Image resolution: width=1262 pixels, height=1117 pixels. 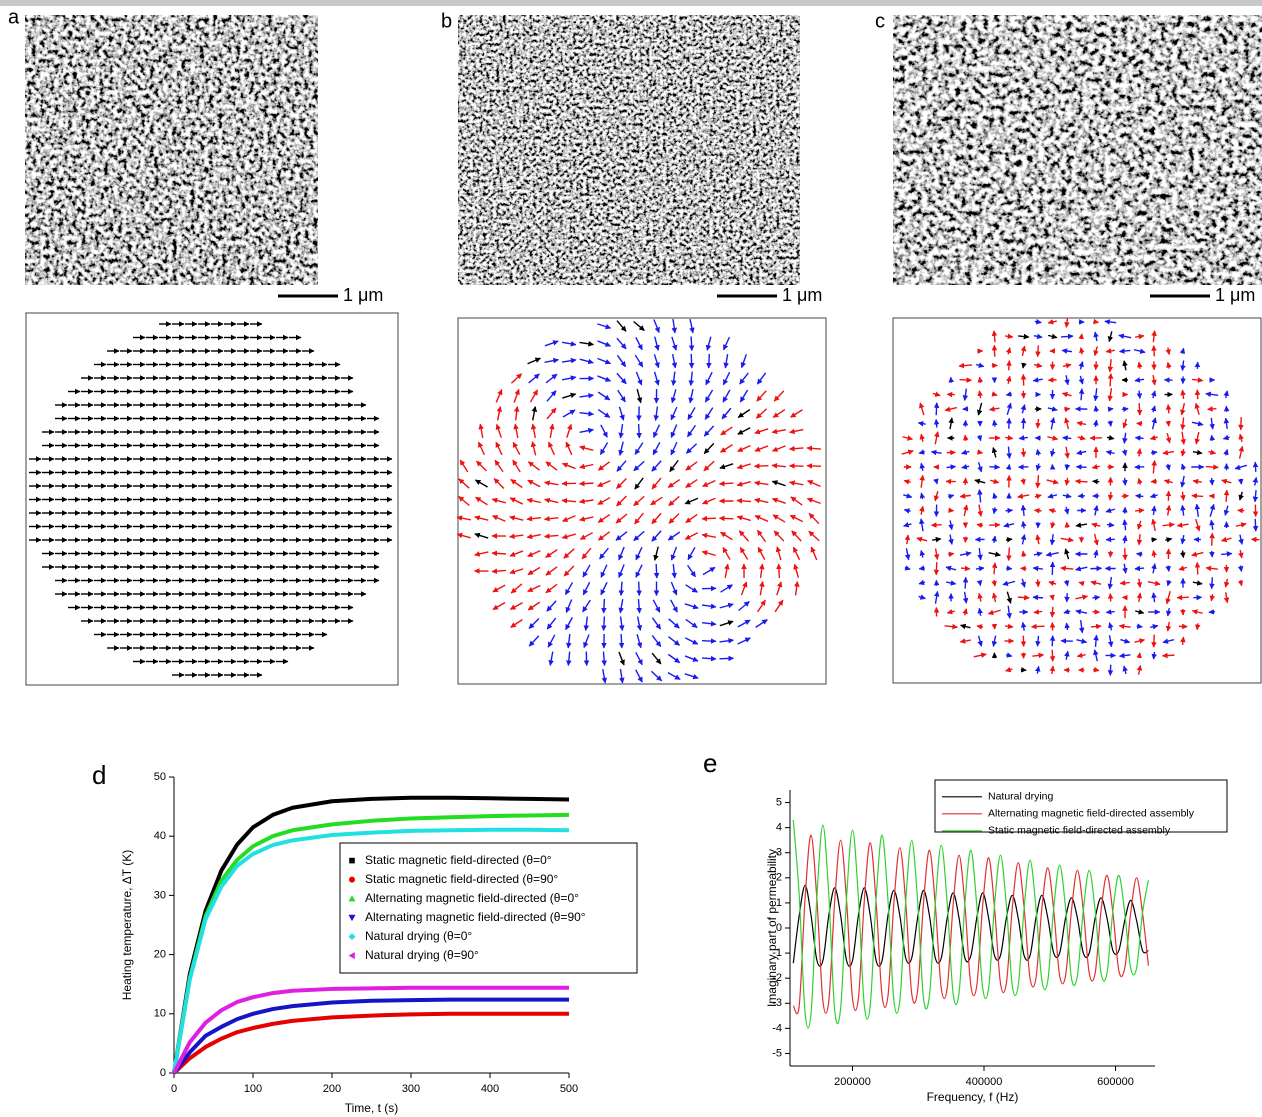 I want to click on y-axis-title: Imaginary part of permeability, so click(x=772, y=928).